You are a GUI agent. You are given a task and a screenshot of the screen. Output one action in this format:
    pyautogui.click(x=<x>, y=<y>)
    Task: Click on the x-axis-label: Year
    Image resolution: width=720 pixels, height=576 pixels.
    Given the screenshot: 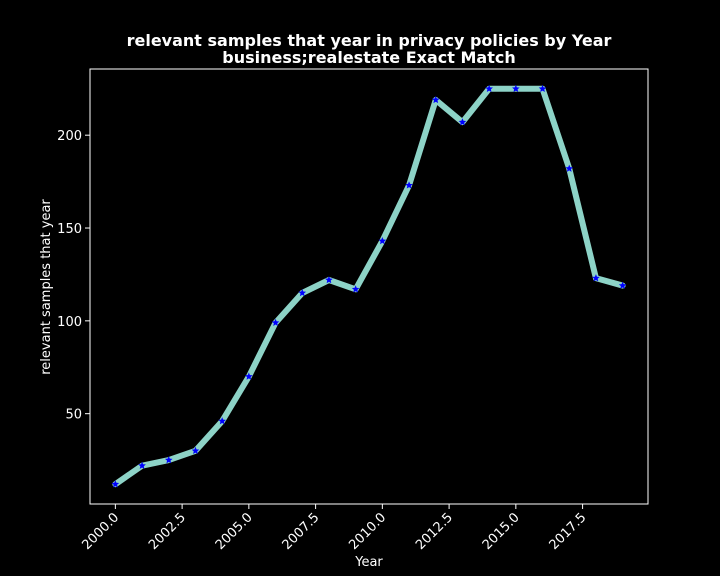 What is the action you would take?
    pyautogui.click(x=368, y=562)
    